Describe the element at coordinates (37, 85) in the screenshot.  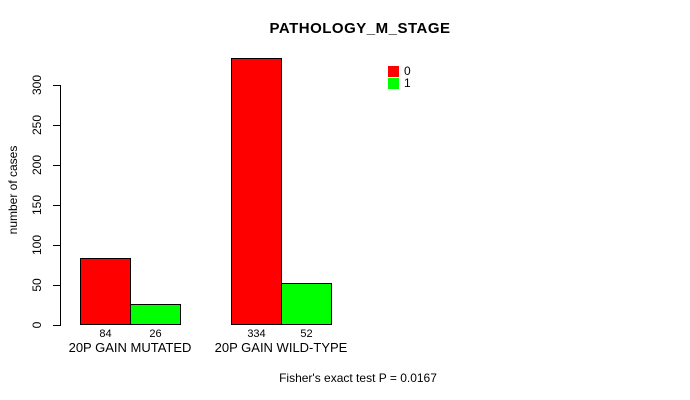
I see `y-tick-label: 300` at that location.